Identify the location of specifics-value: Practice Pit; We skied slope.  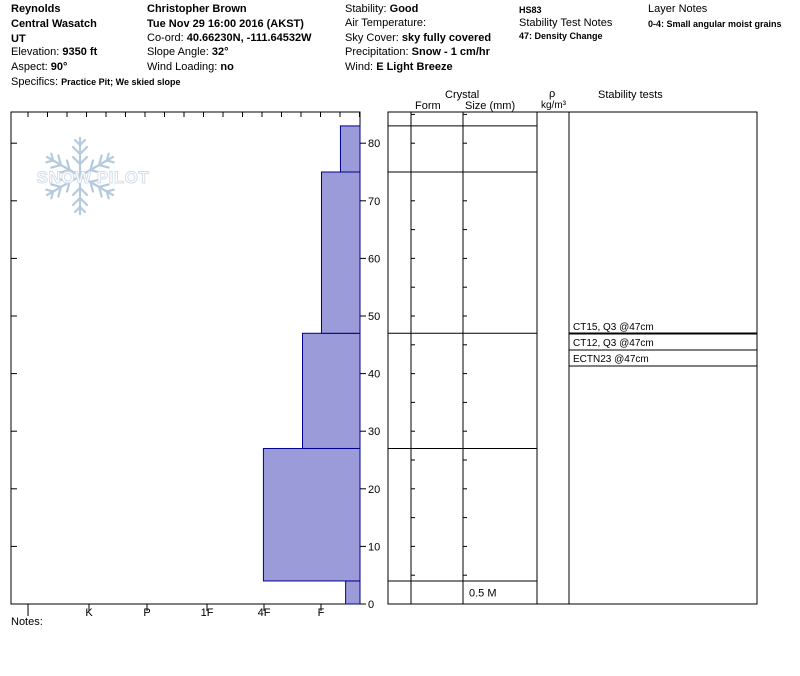
(121, 82).